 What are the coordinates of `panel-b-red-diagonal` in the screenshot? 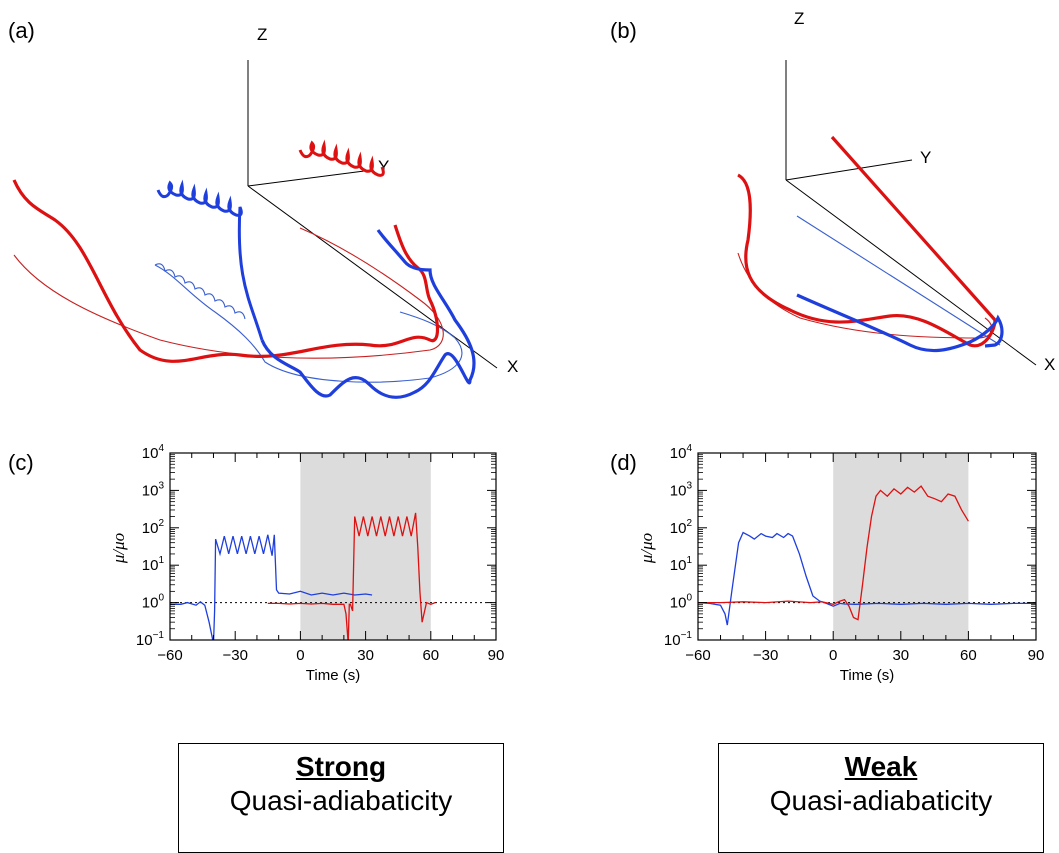 It's located at (913, 228).